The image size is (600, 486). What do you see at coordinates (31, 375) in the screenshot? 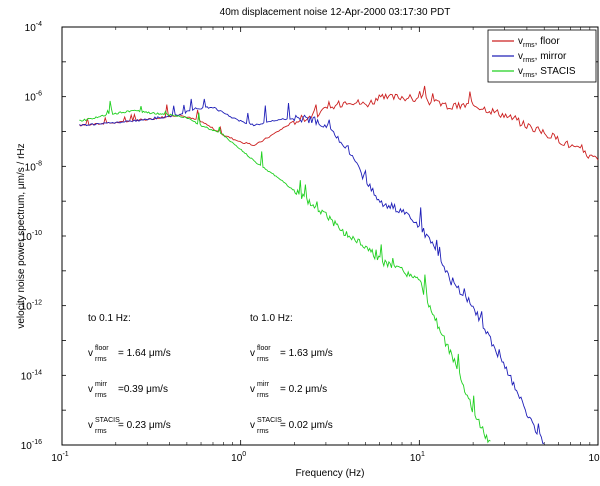
I see `y-tick-label: 10⁻¹⁴` at bounding box center [31, 375].